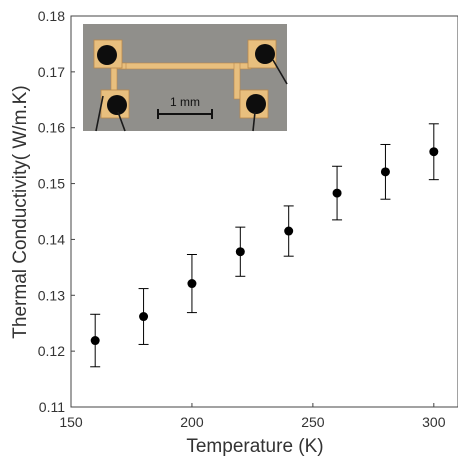 The image size is (458, 463). I want to click on x-axis-title: Temperature (K), so click(254, 446).